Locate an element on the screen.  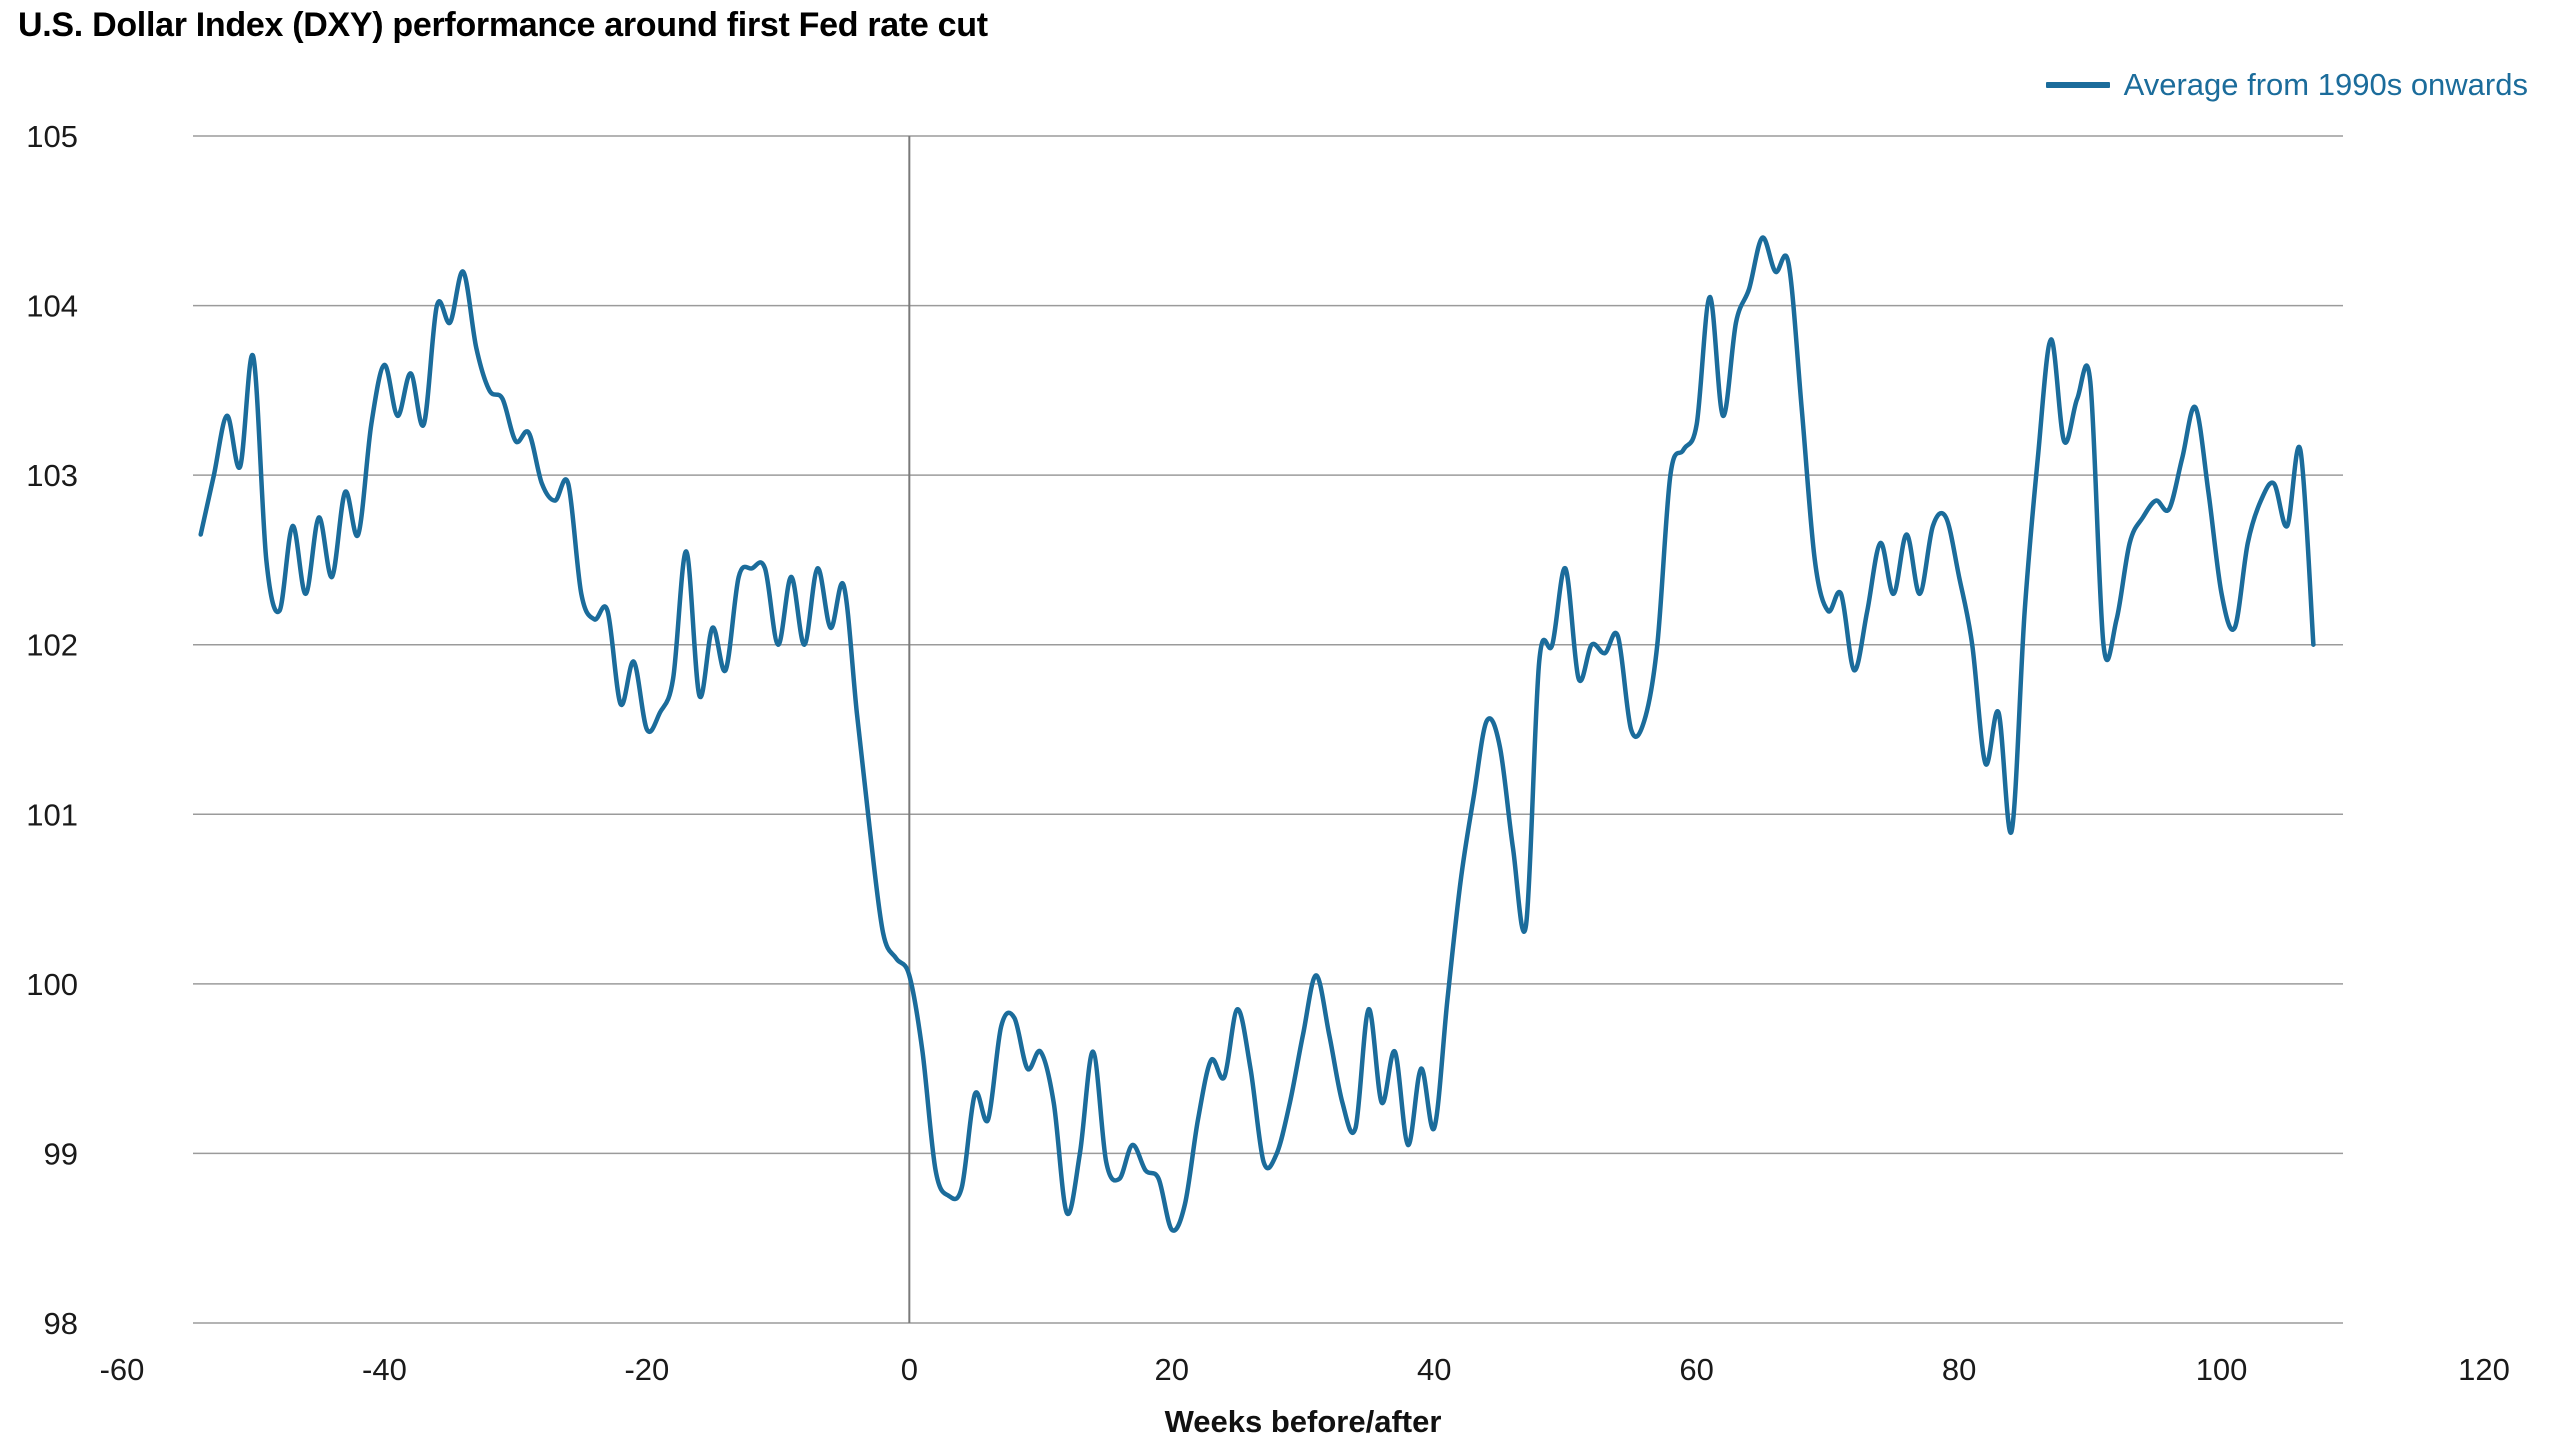
x-axis-label: Weeks before/after is located at coordinates (1303, 1421).